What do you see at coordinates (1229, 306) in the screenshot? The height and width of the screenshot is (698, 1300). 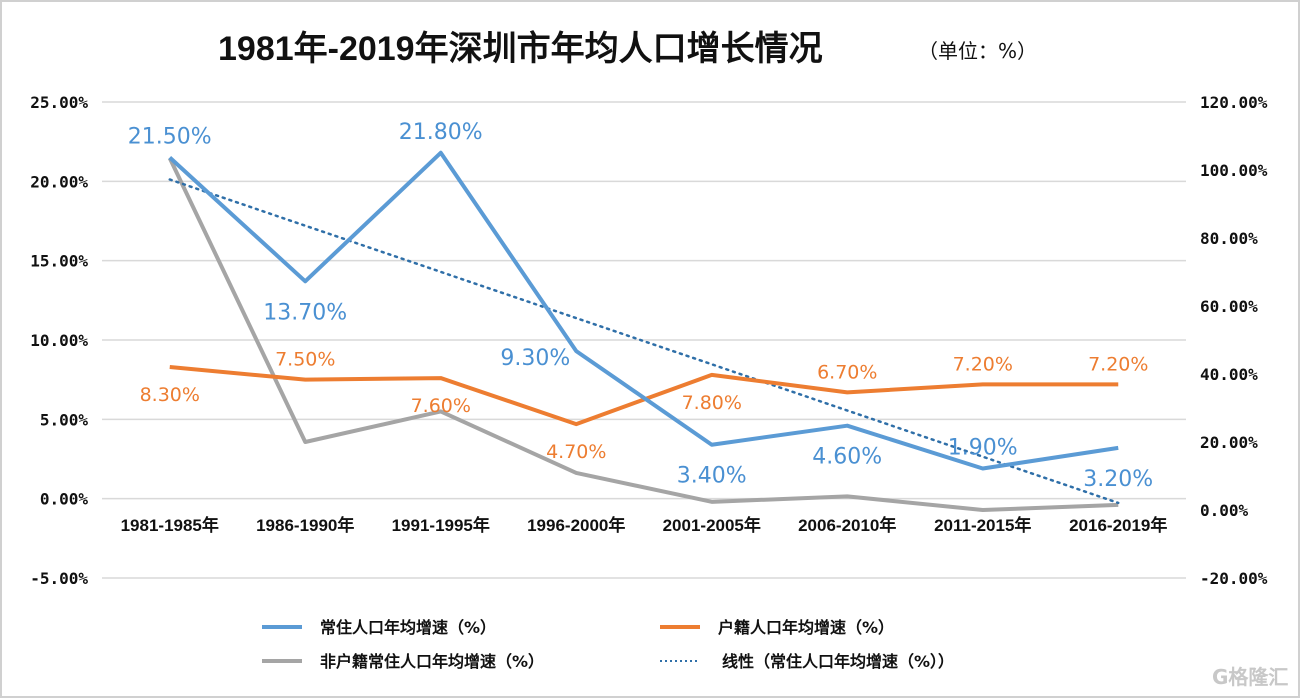 I see `right-tick-label: 60.00%` at bounding box center [1229, 306].